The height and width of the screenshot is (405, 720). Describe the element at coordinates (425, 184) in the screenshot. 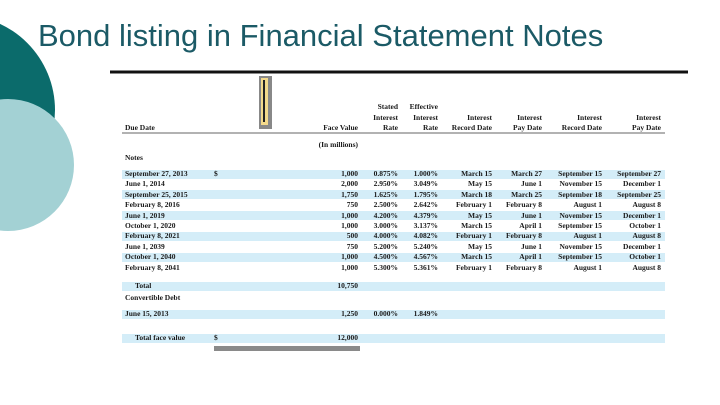

I see `table-cell: 3.049%` at that location.